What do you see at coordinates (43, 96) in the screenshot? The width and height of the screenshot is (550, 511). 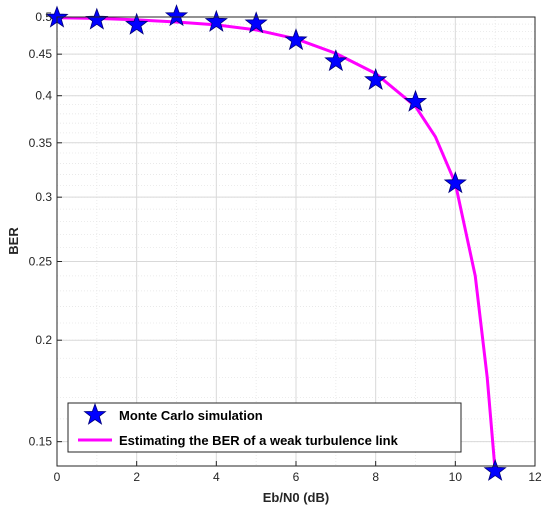 I see `y-tick-label: 0.4` at bounding box center [43, 96].